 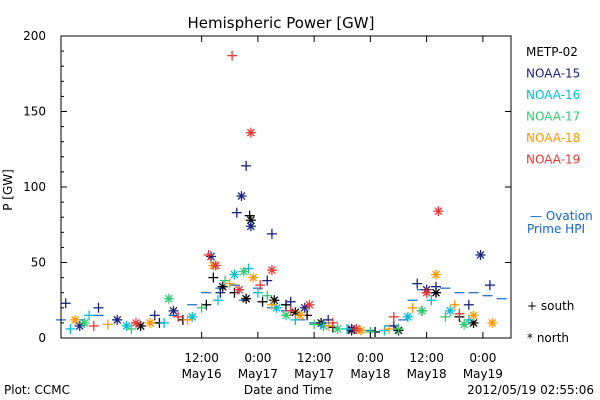 I want to click on x-tick-sublabel: May19, so click(x=483, y=374).